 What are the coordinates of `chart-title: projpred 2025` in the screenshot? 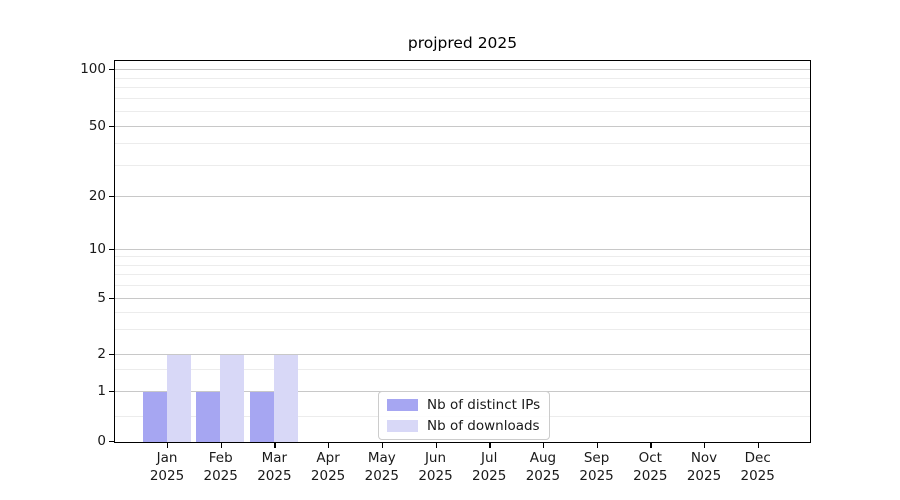 It's located at (462, 43).